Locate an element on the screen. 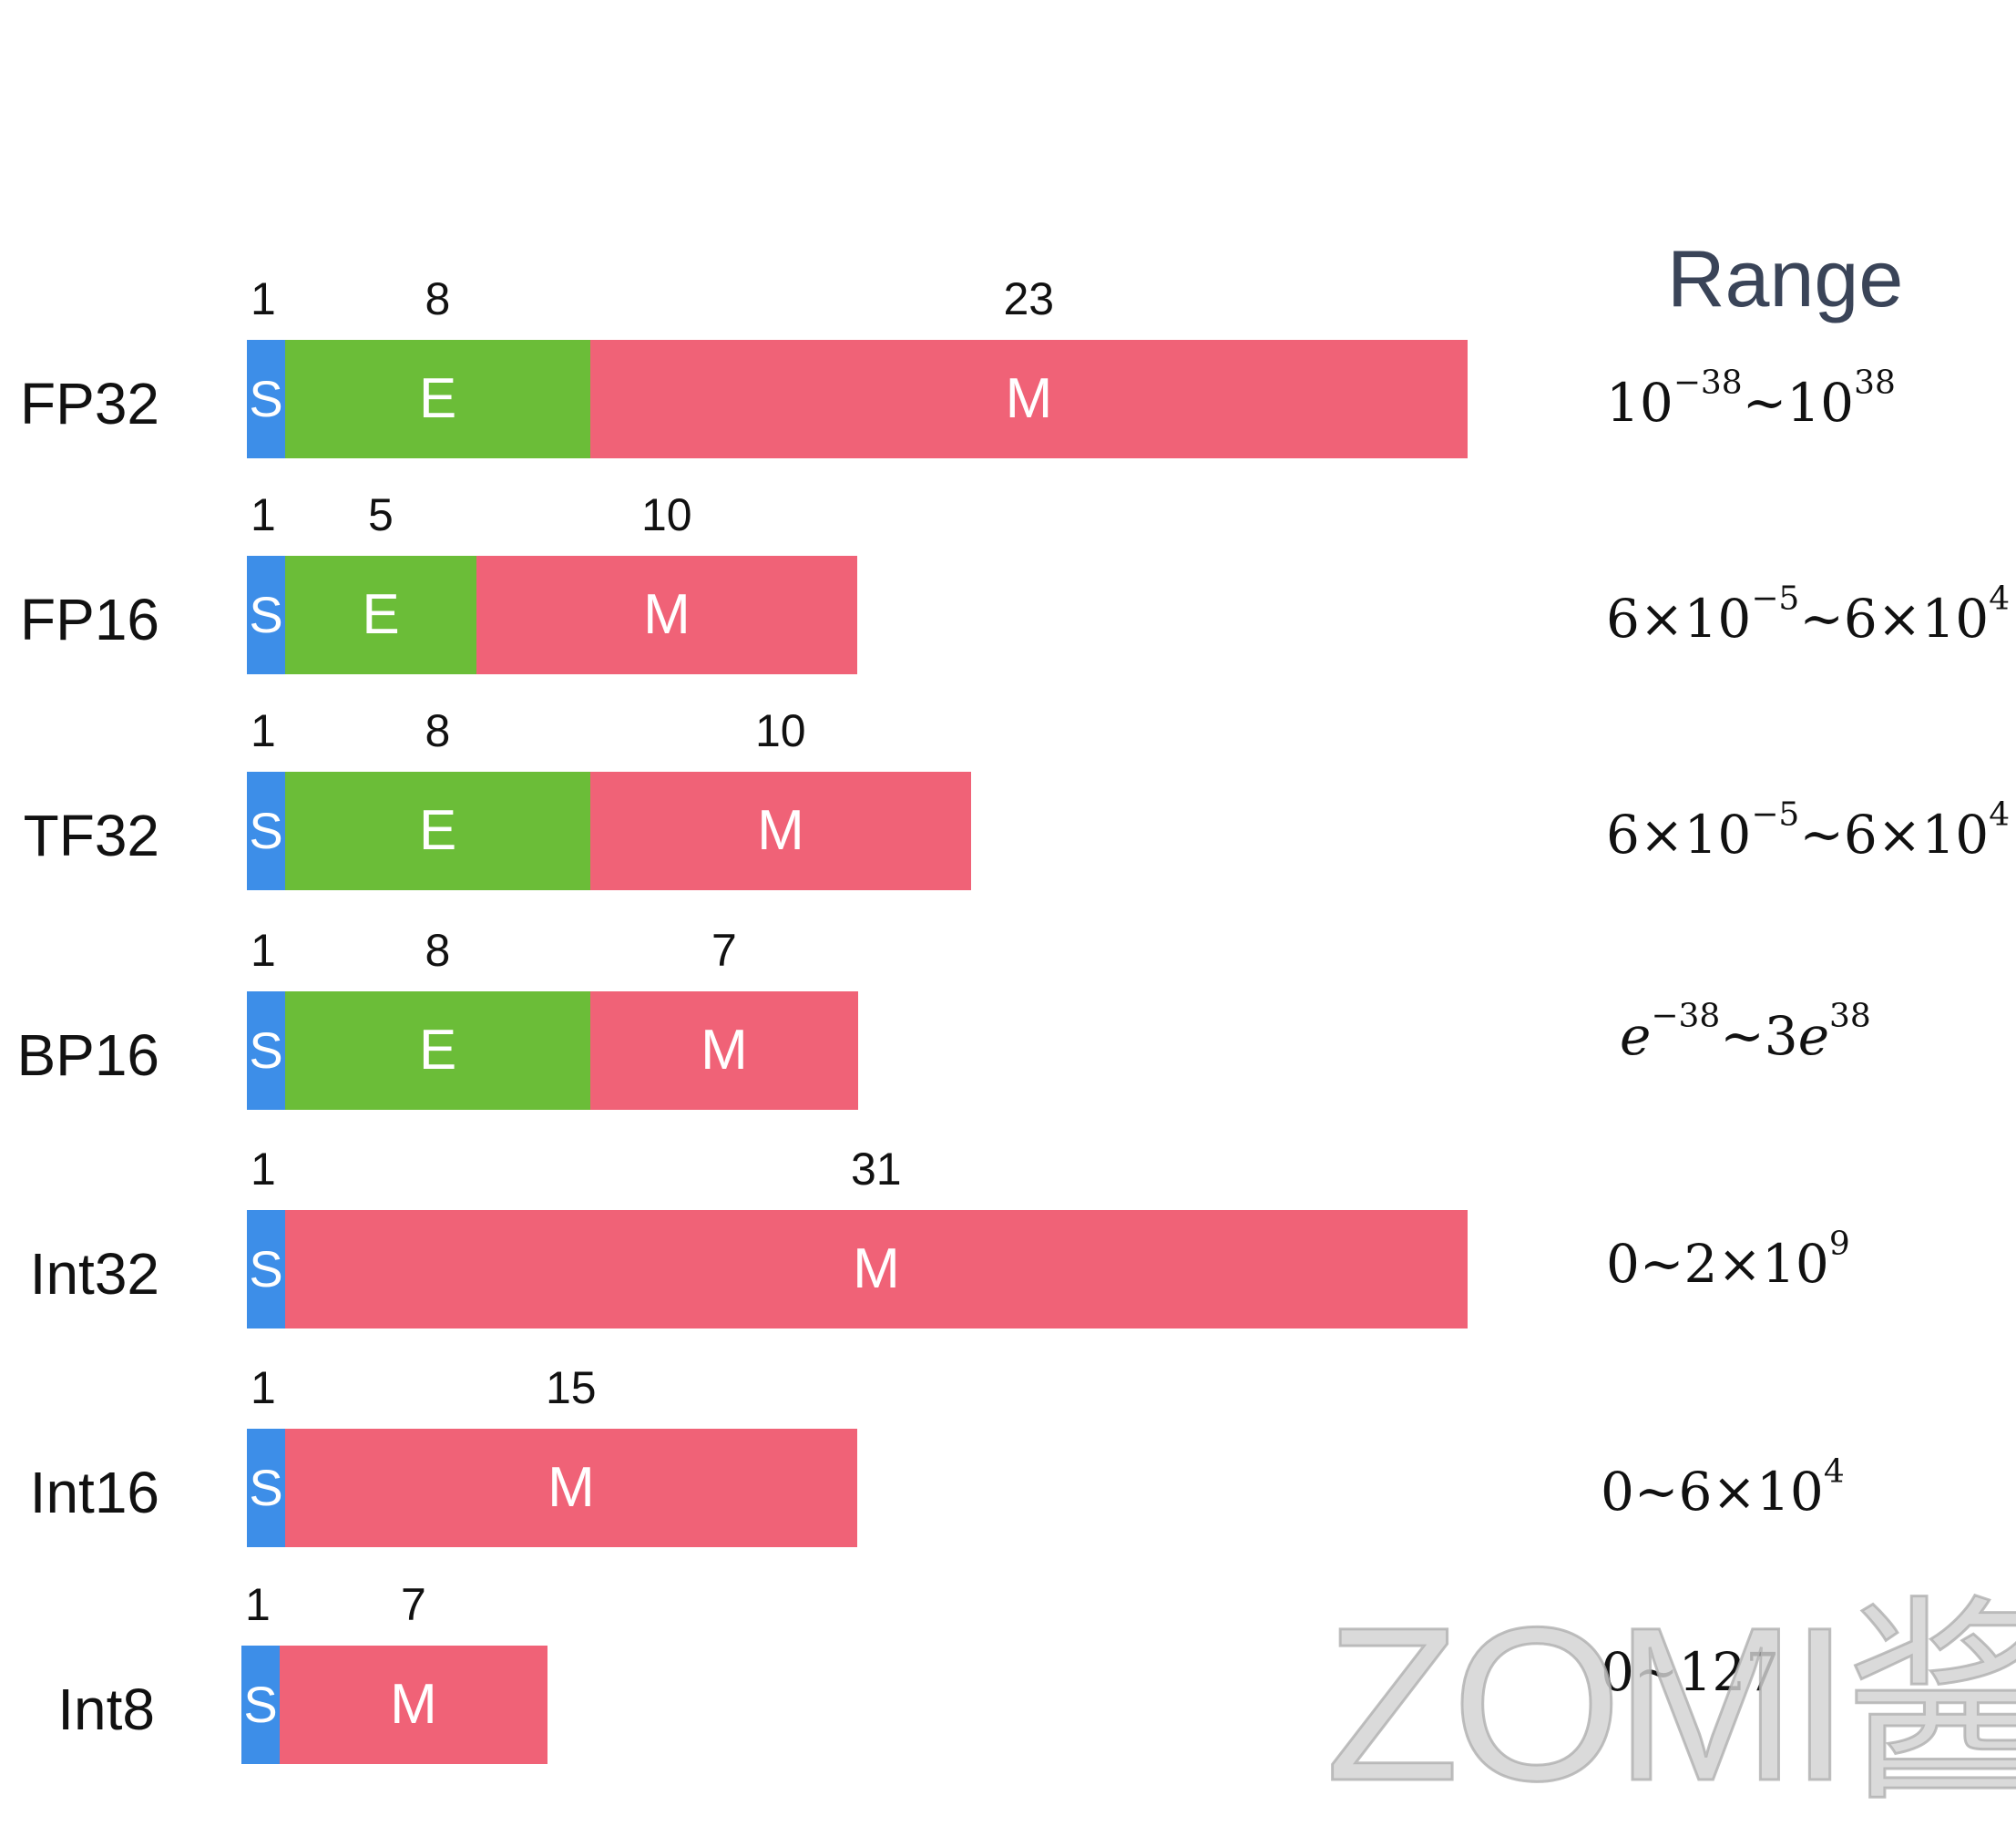  int32-mantissa-letter: M is located at coordinates (876, 1268).